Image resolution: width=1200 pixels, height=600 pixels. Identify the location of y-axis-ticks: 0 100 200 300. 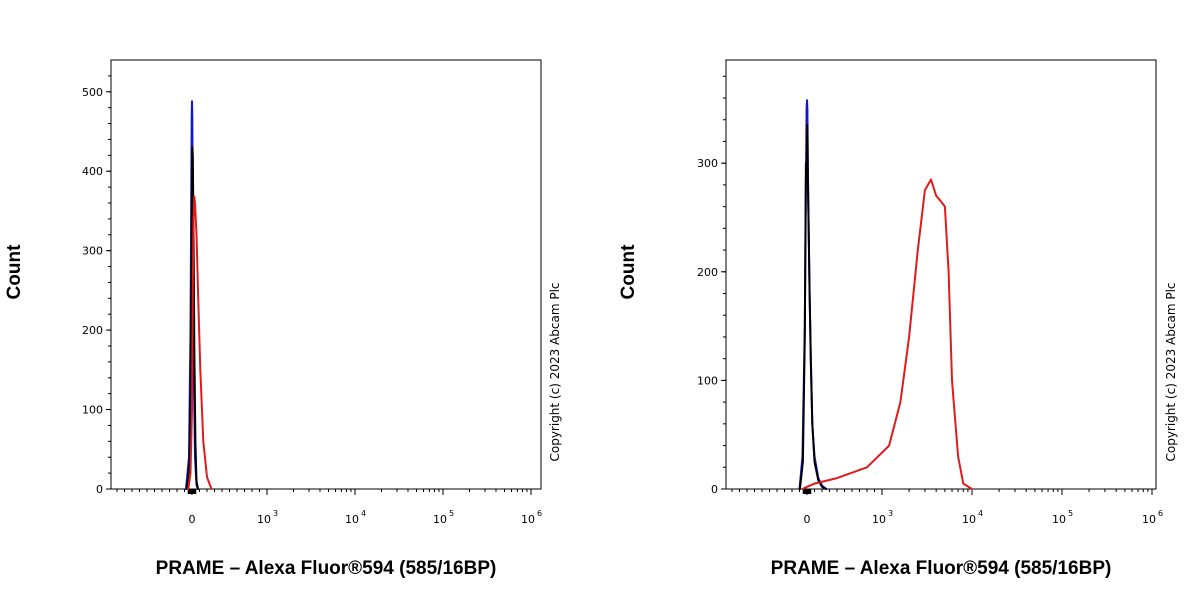
(711, 285).